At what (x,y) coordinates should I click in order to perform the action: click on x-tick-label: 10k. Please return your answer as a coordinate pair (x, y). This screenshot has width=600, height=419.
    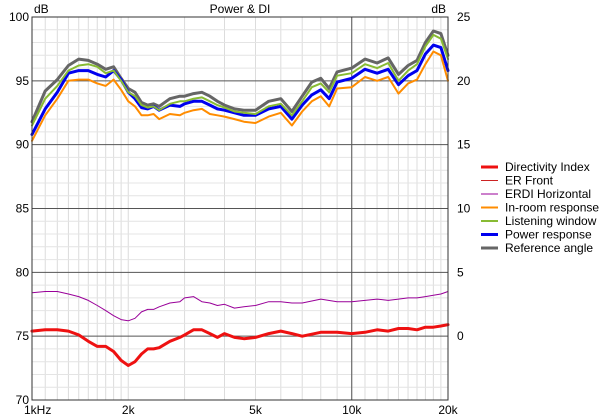
    Looking at the image, I should click on (352, 410).